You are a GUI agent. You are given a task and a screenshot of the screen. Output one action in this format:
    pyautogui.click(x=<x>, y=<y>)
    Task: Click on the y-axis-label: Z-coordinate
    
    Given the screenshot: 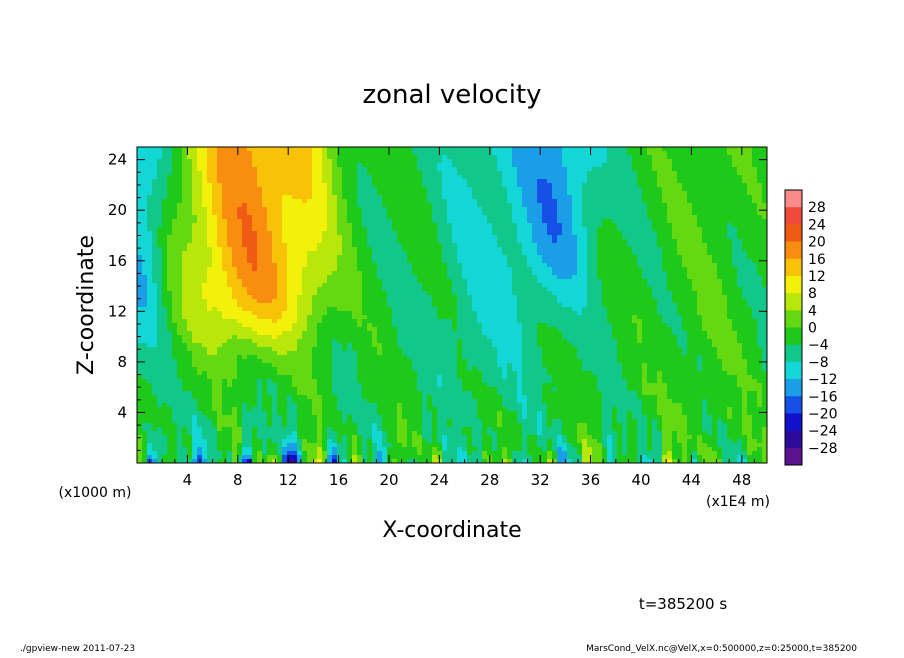 What is the action you would take?
    pyautogui.click(x=86, y=305)
    